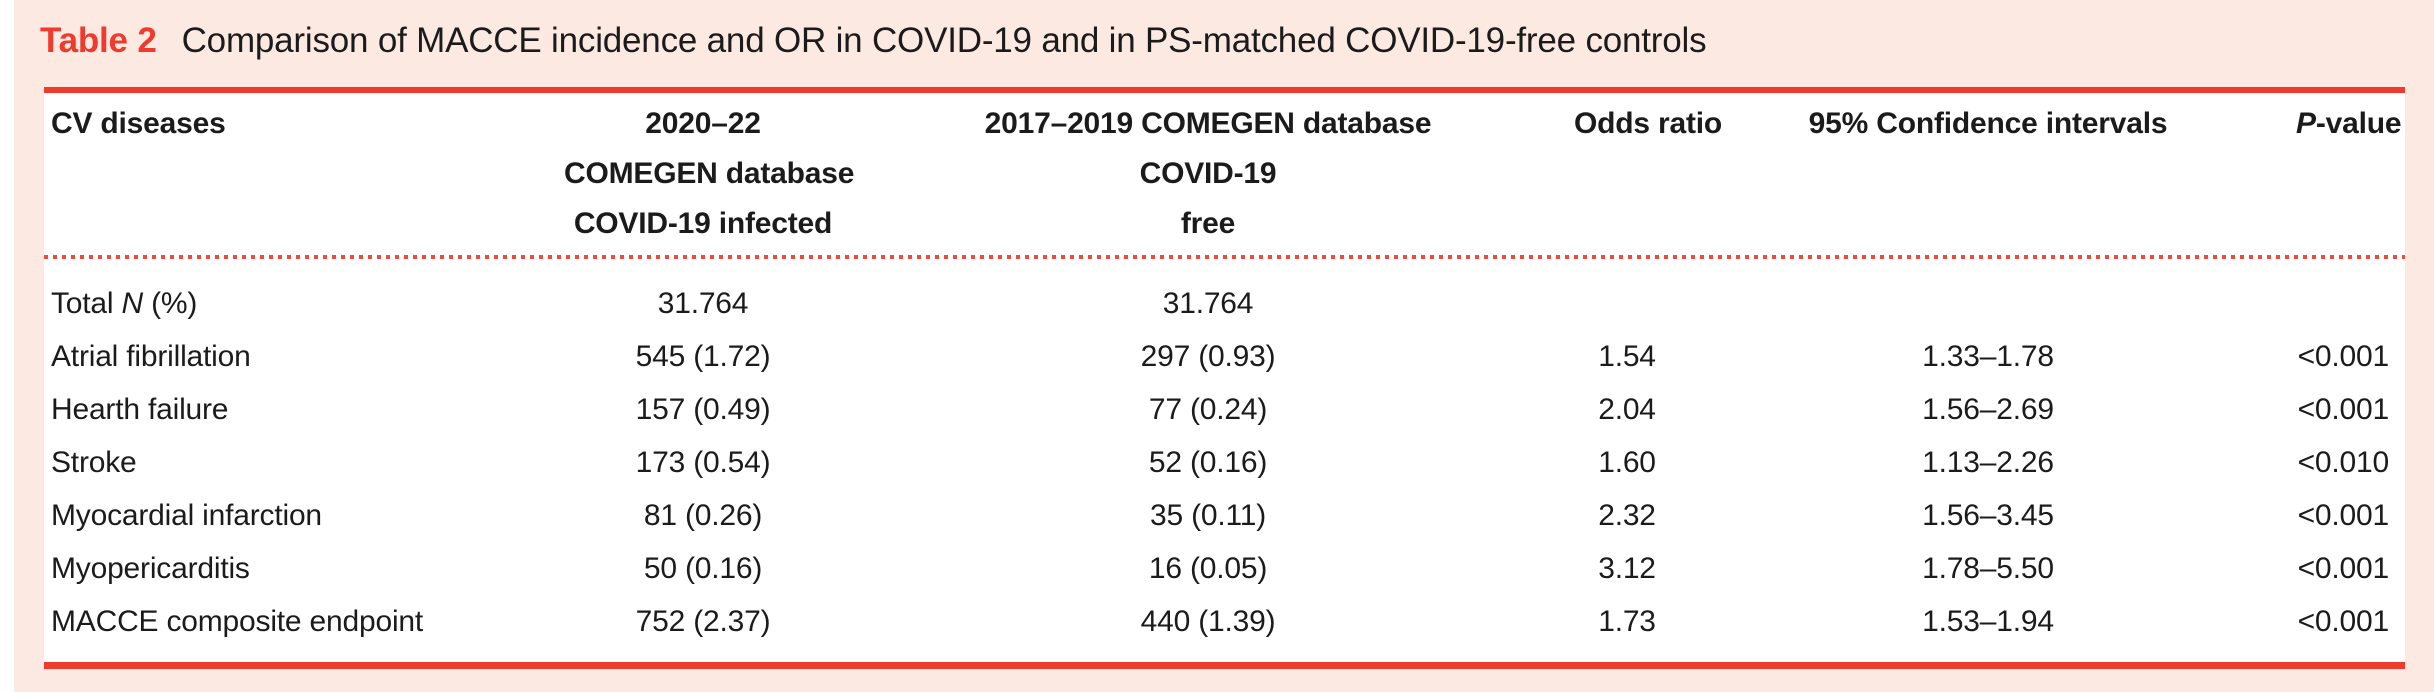 The width and height of the screenshot is (2434, 692). What do you see at coordinates (1208, 356) in the screenshot?
I see `cell-free-count: 297 (0.93)` at bounding box center [1208, 356].